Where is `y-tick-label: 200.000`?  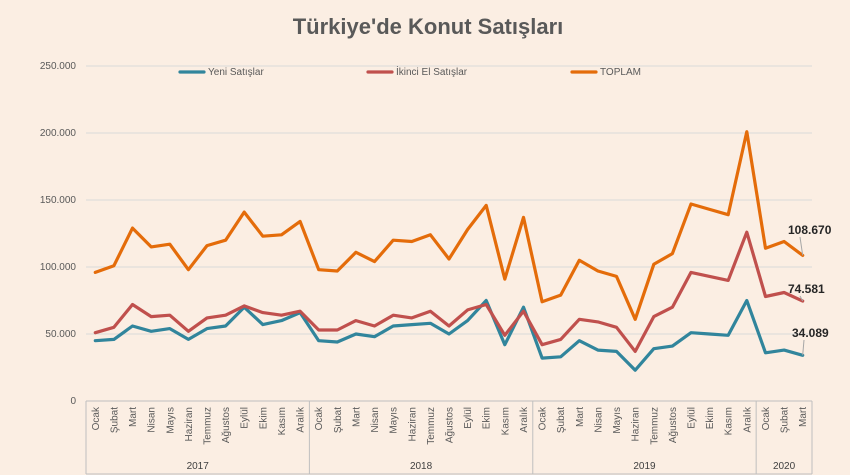 y-tick-label: 200.000 is located at coordinates (58, 133).